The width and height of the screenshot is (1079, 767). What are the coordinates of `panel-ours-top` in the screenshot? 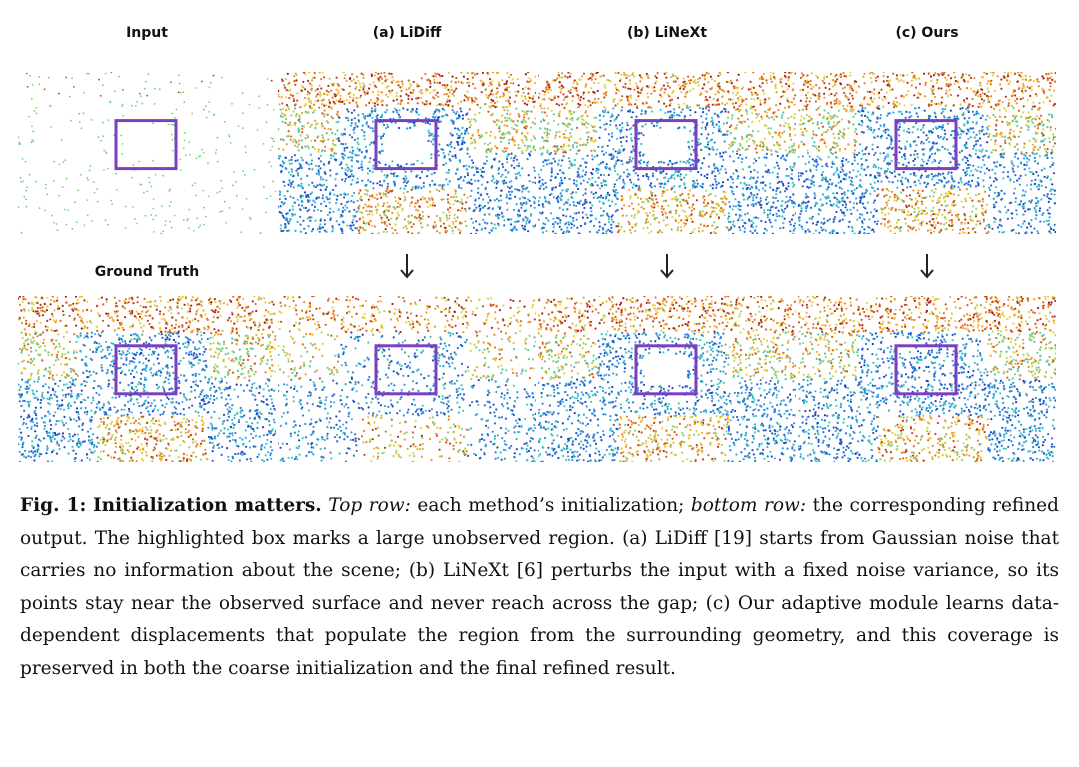 It's located at (927, 153).